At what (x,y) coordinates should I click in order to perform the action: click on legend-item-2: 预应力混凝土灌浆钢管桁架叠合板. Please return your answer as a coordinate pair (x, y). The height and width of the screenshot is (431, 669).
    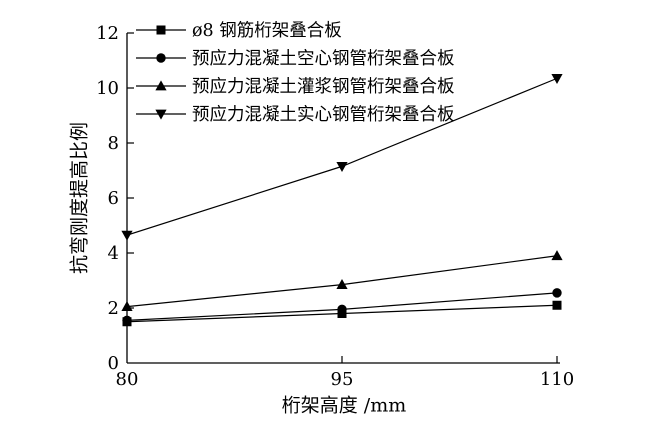
    Looking at the image, I should click on (295, 87).